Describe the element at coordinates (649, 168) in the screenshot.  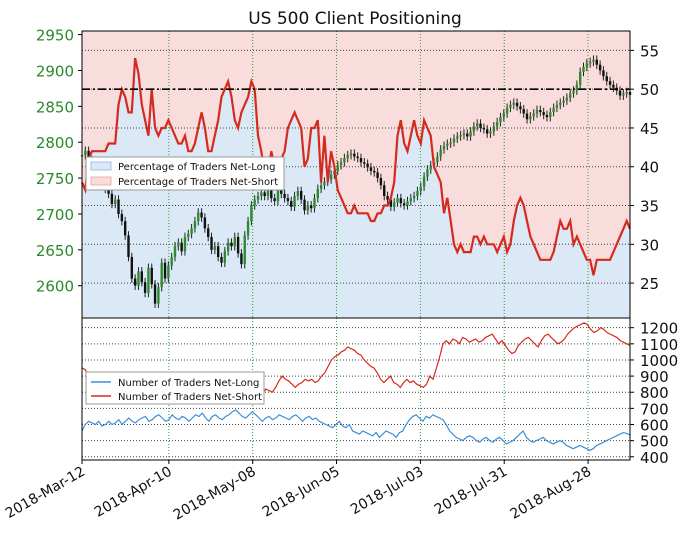
I see `right-tick-label: 40` at that location.